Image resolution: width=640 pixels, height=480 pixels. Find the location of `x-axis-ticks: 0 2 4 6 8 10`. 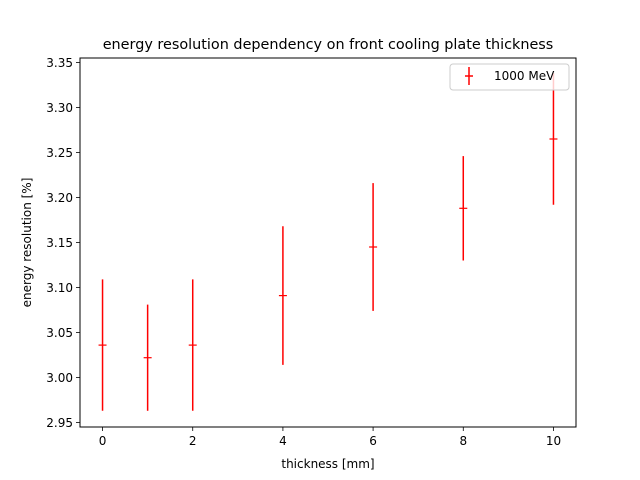

x-axis-ticks: 0 2 4 6 8 10 is located at coordinates (330, 437).